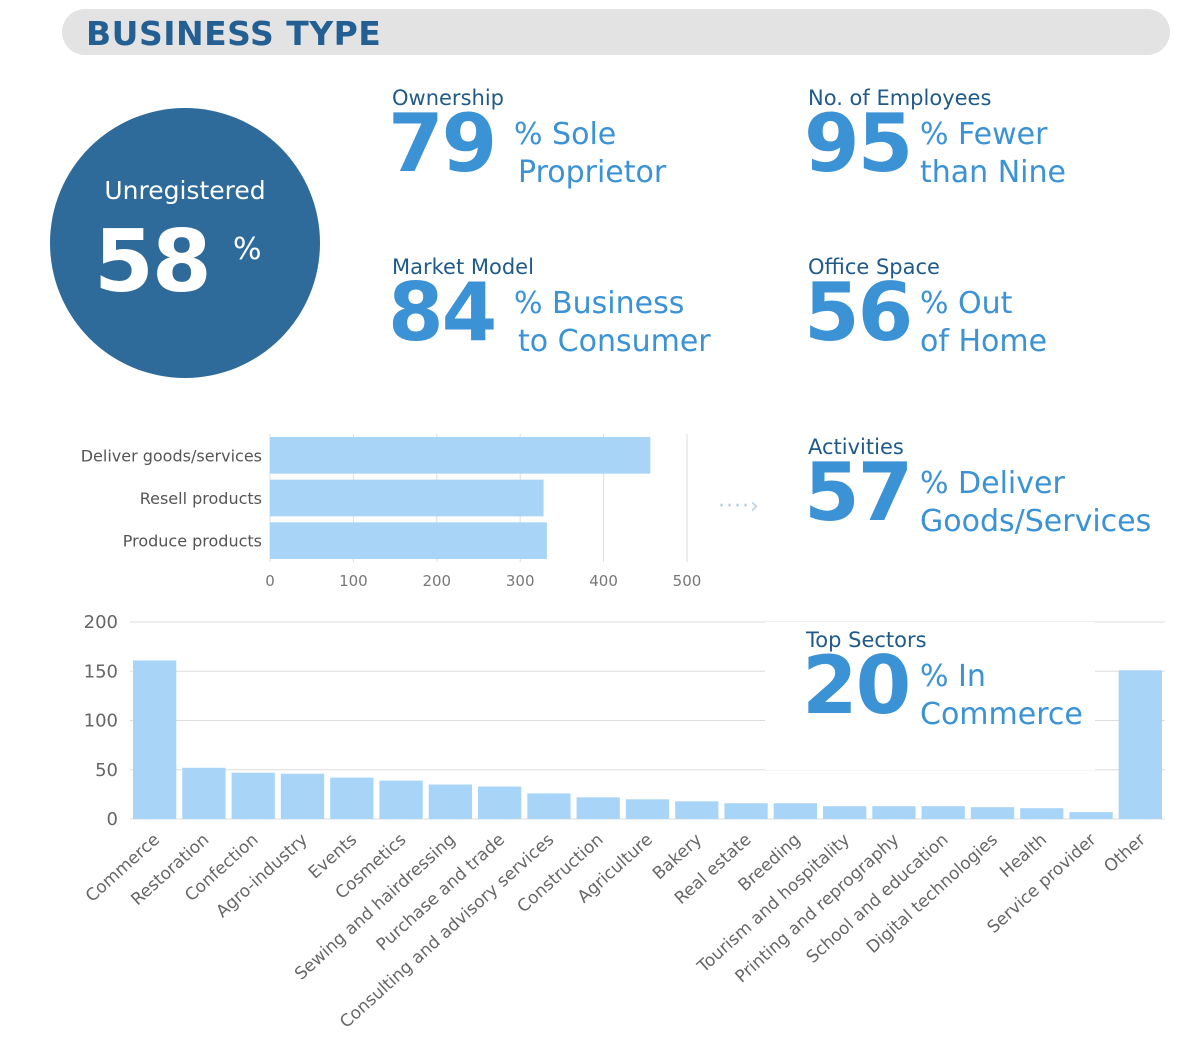 Image resolution: width=1200 pixels, height=1060 pixels. Describe the element at coordinates (1036, 521) in the screenshot. I see `activities-text-line2: Goods/Services` at that location.